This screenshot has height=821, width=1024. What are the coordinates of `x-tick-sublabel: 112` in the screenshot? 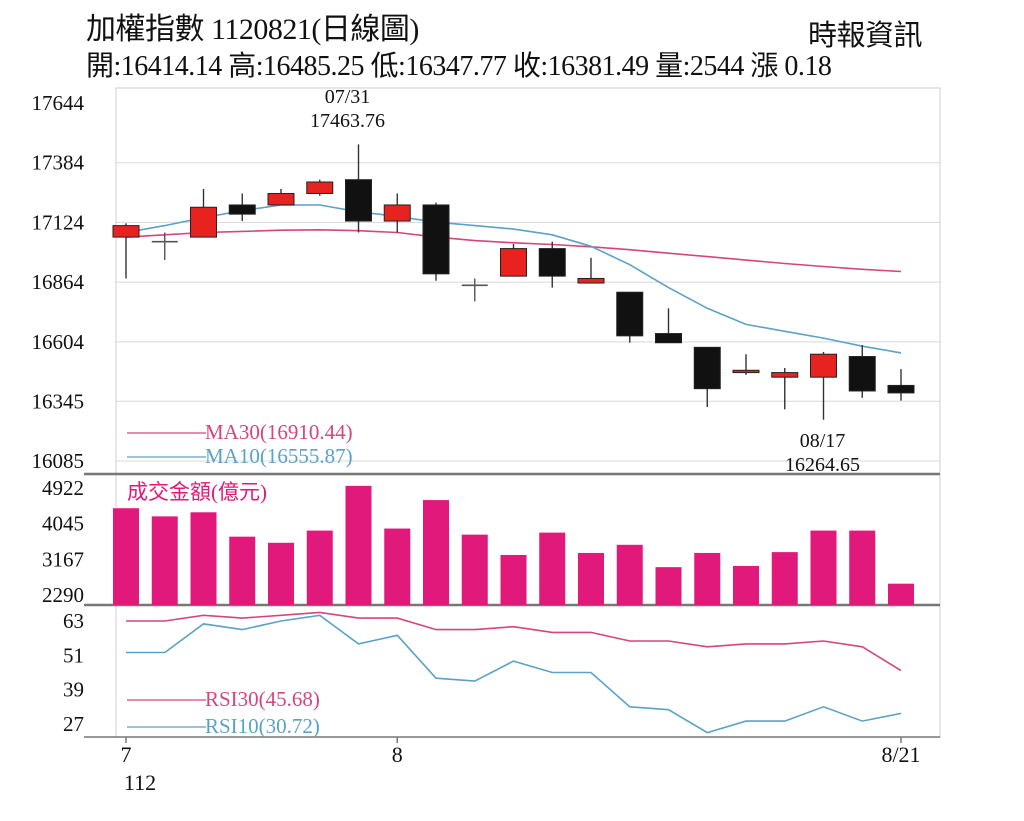 It's located at (140, 782).